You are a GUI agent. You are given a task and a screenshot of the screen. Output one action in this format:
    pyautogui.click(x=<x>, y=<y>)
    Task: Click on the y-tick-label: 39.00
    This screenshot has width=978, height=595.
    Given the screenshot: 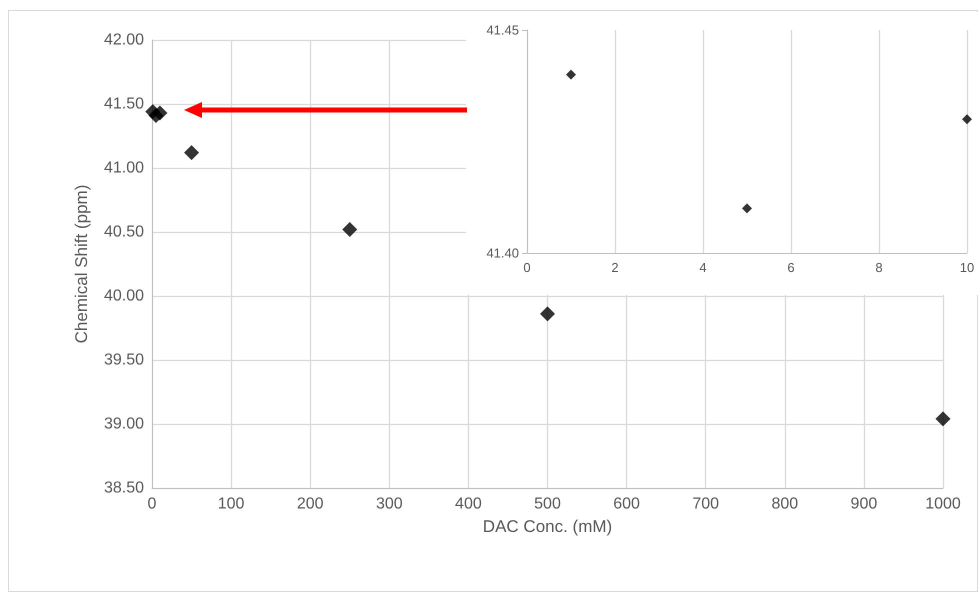 What is the action you would take?
    pyautogui.click(x=124, y=424)
    